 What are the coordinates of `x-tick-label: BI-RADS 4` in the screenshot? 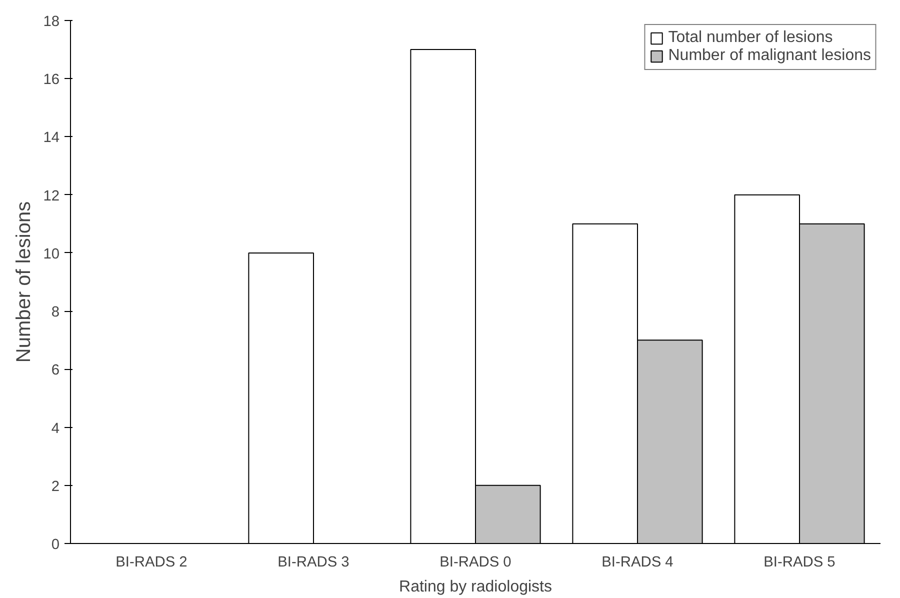 It's located at (638, 562).